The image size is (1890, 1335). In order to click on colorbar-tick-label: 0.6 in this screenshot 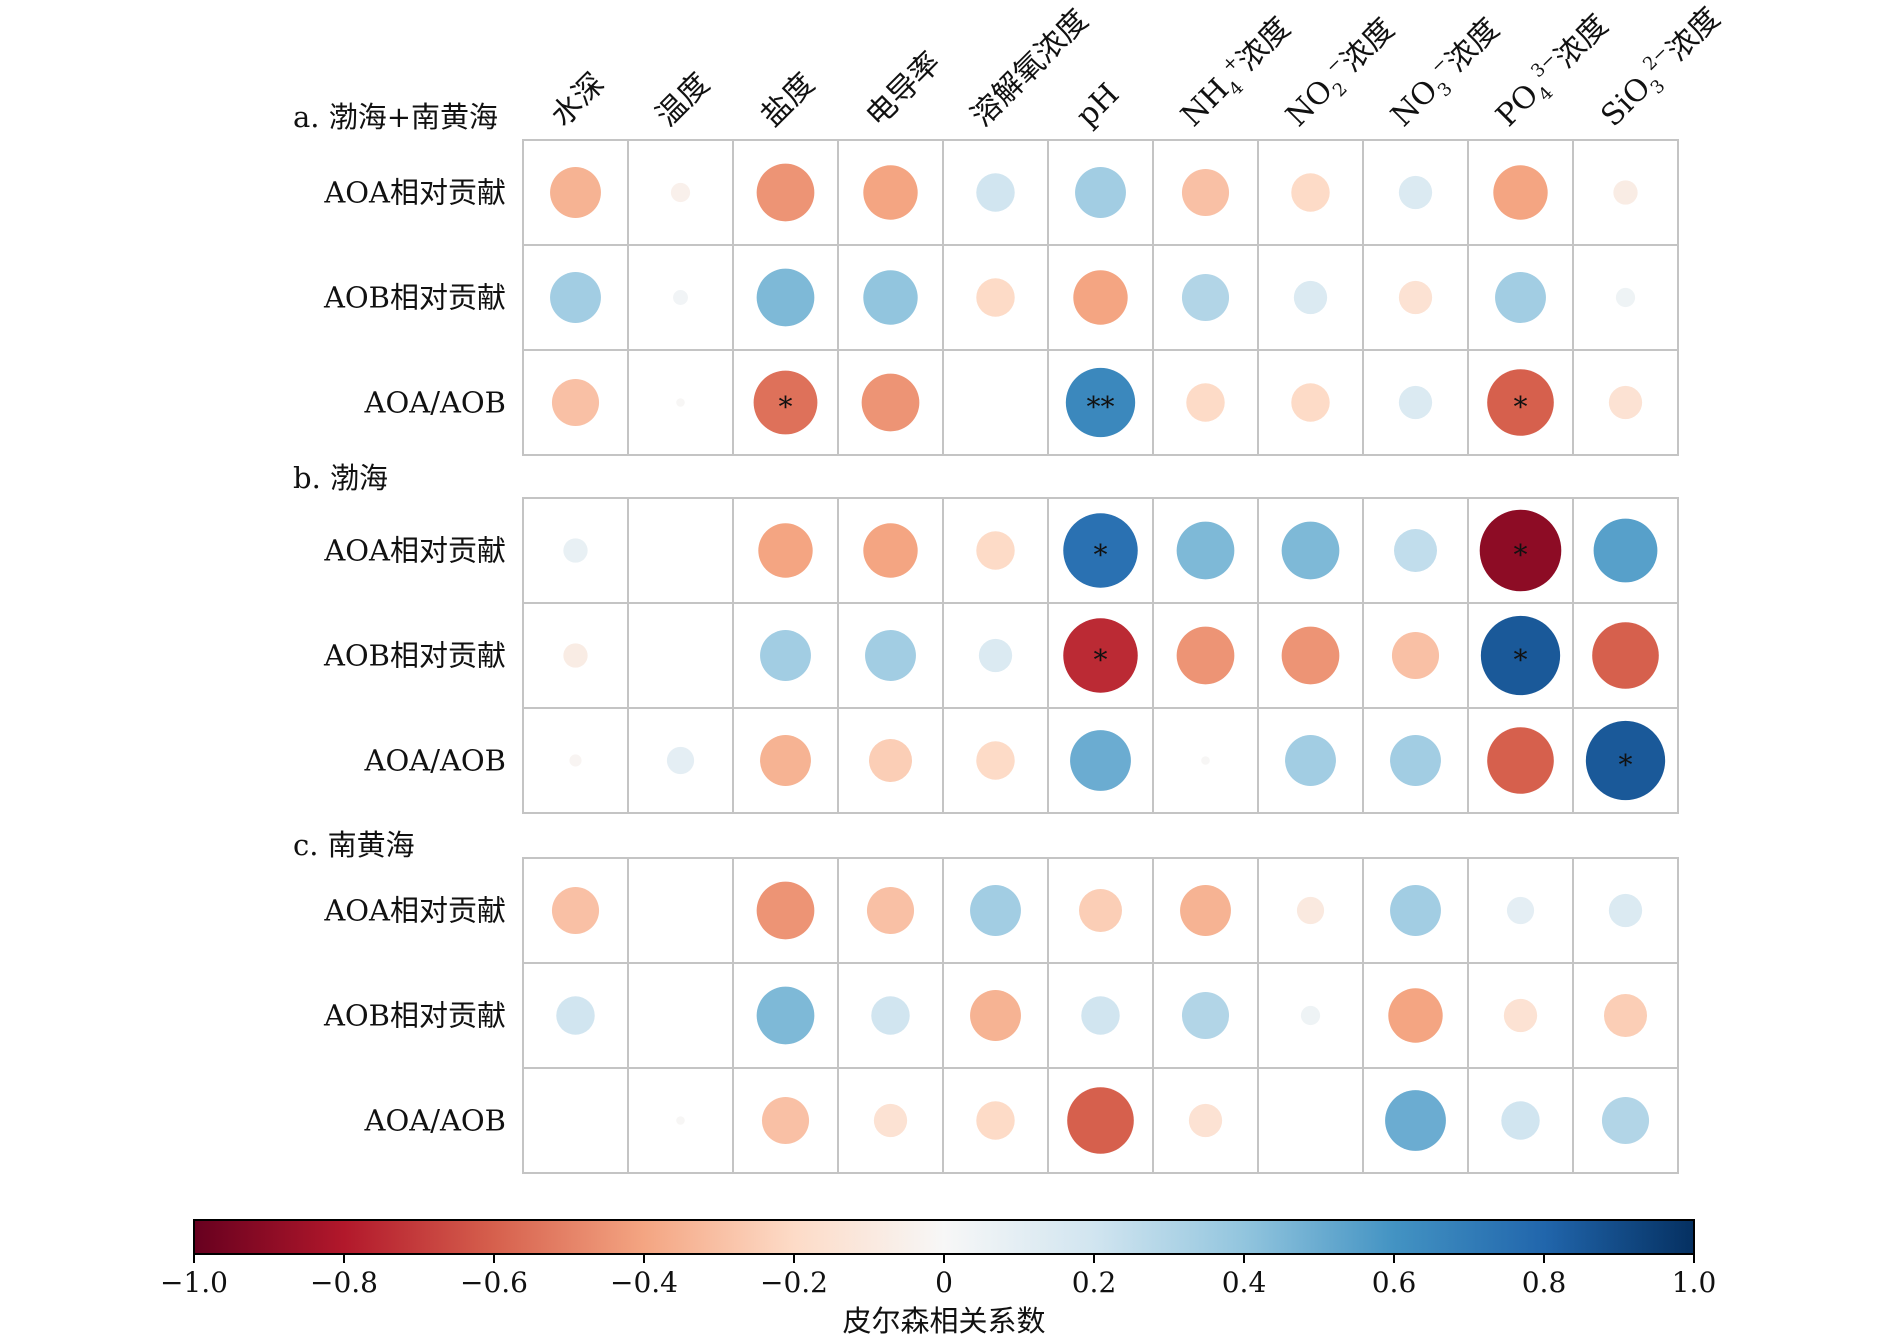, I will do `click(1394, 1282)`.